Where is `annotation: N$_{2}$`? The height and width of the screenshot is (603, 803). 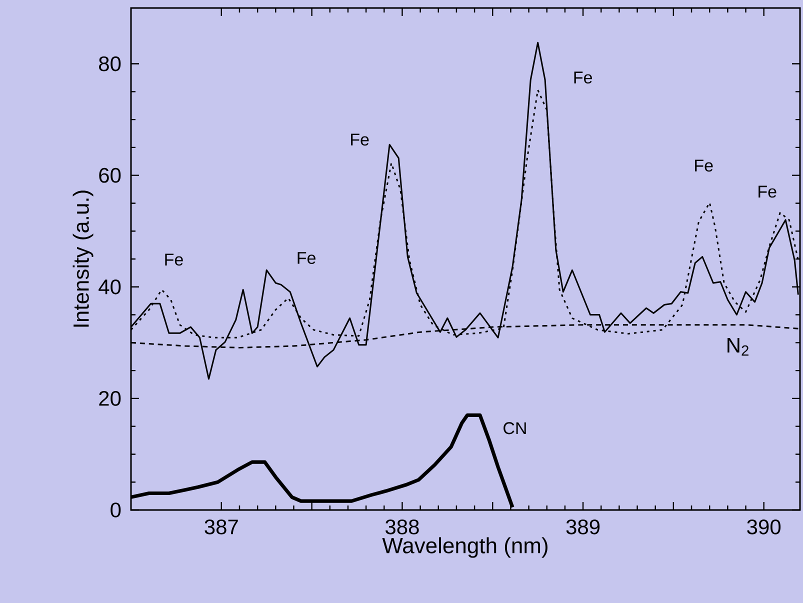 annotation: N$_{2}$ is located at coordinates (738, 347).